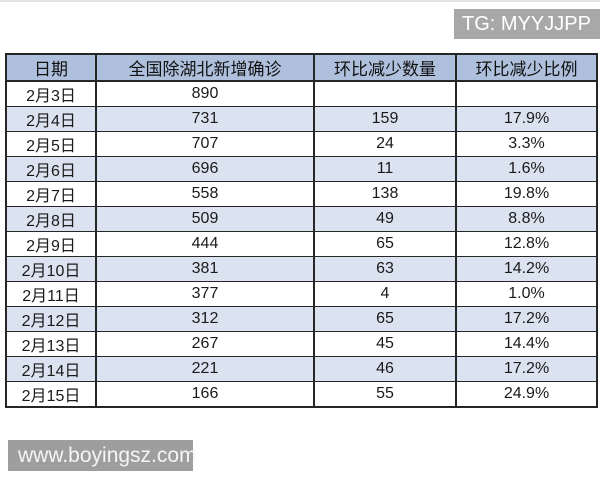 The image size is (600, 480). I want to click on value-cell: 49, so click(385, 219).